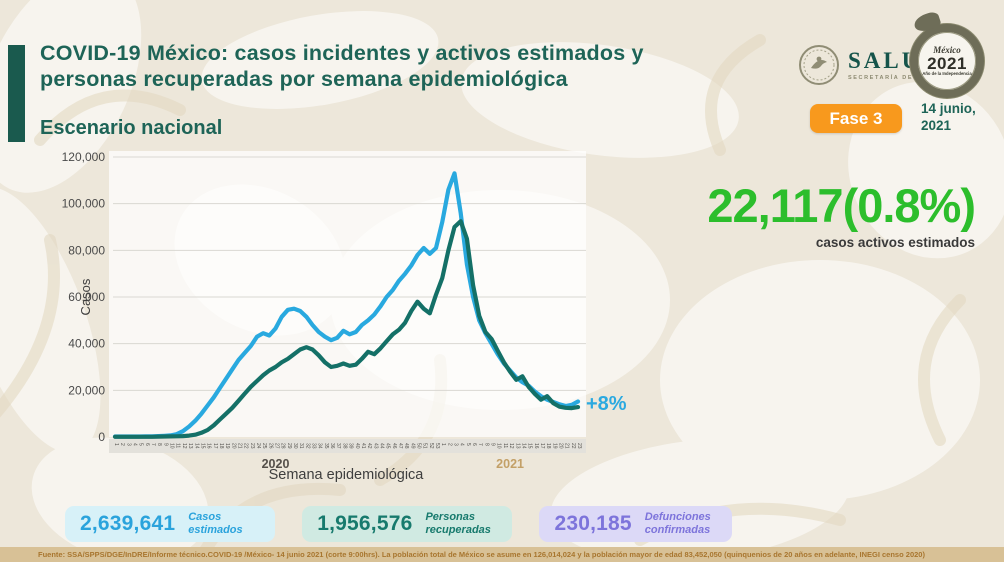  Describe the element at coordinates (895, 242) in the screenshot. I see `active-cases-caption: casos activos estimados` at that location.